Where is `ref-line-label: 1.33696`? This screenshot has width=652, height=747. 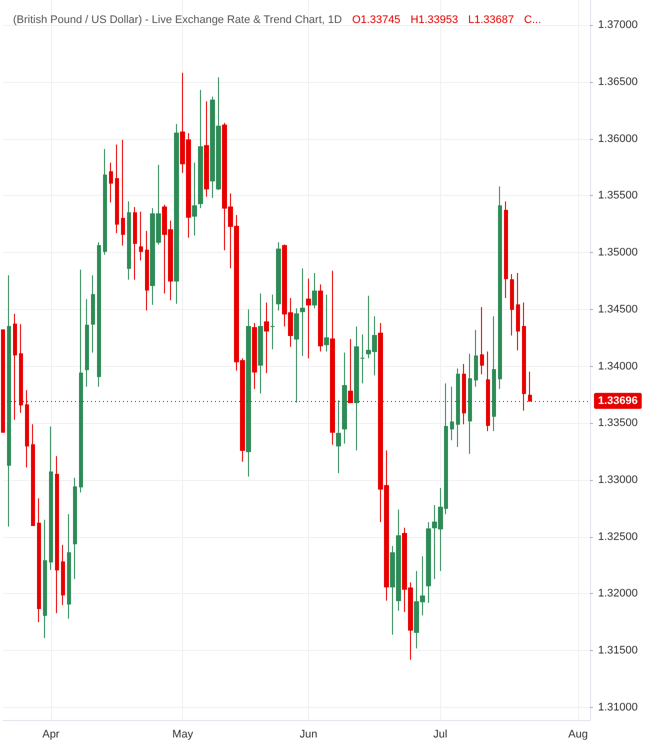
ref-line-label: 1.33696 is located at coordinates (618, 400).